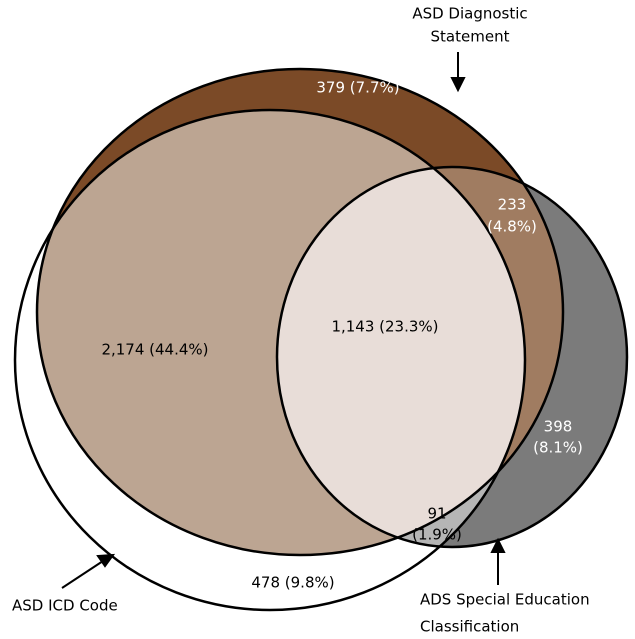 The image size is (635, 639). I want to click on set-label: Statement, so click(470, 37).